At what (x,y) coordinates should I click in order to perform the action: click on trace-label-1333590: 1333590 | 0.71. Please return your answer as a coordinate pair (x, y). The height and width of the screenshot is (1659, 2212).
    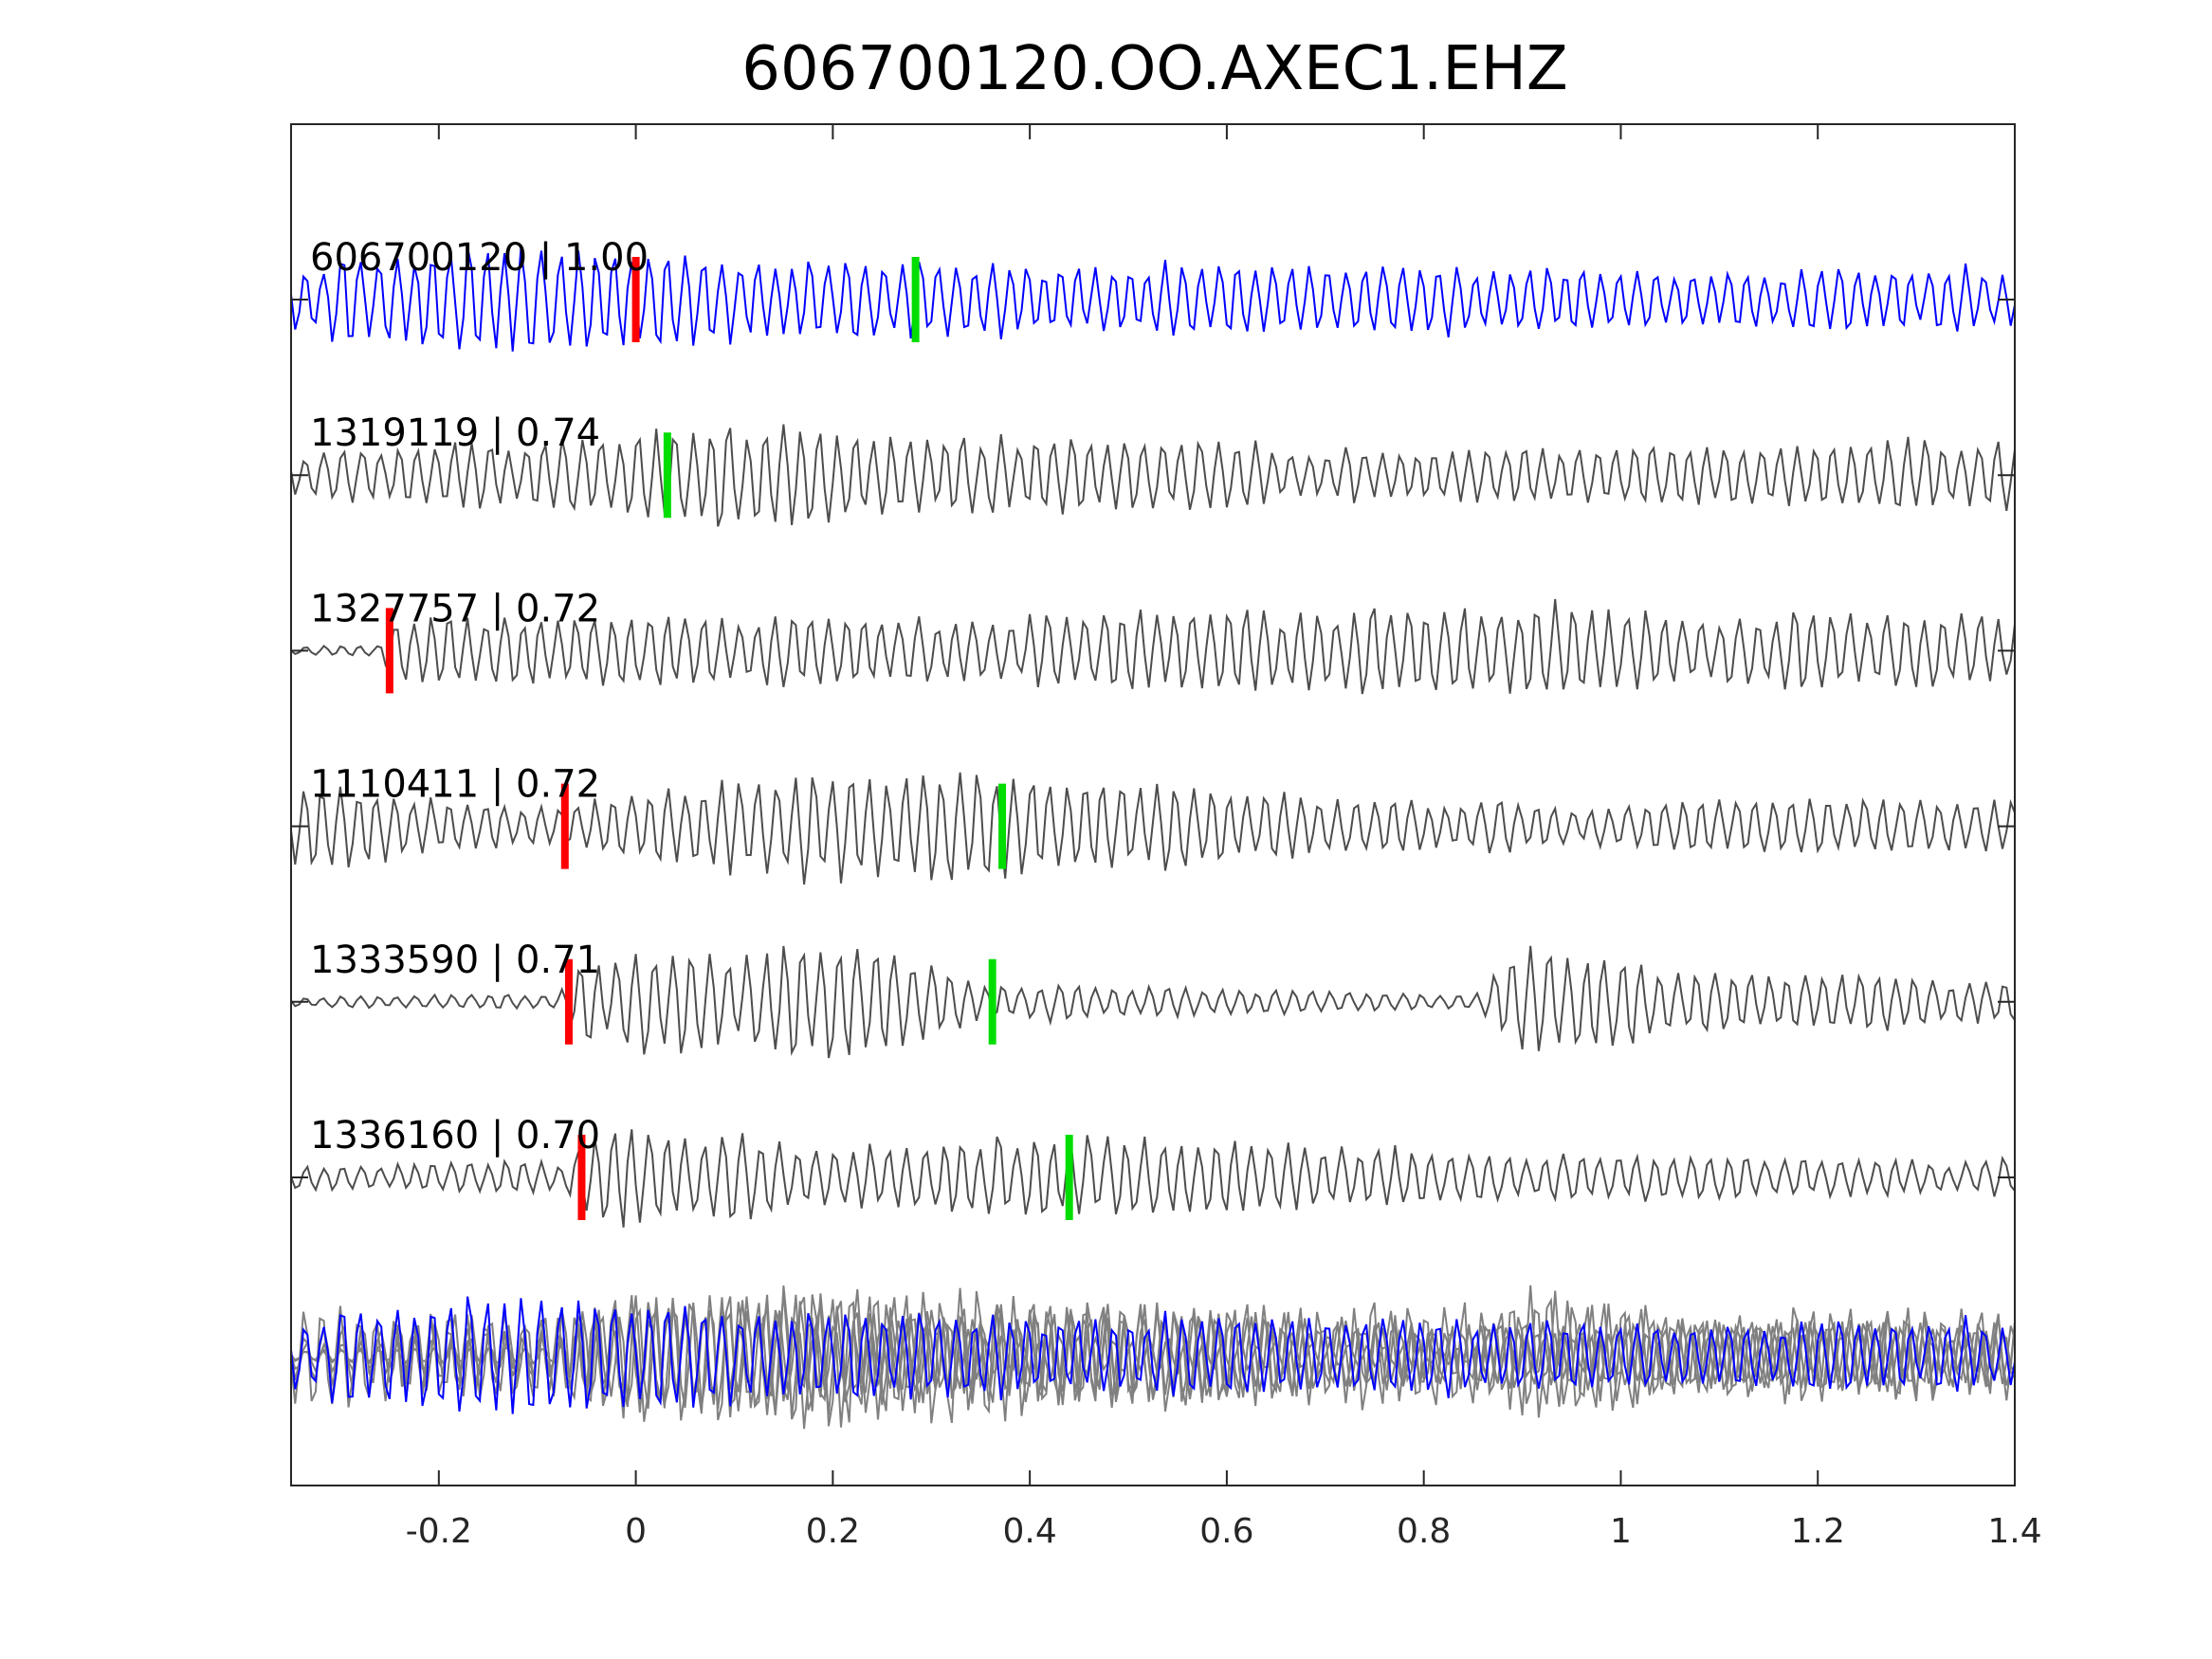
    Looking at the image, I should click on (455, 960).